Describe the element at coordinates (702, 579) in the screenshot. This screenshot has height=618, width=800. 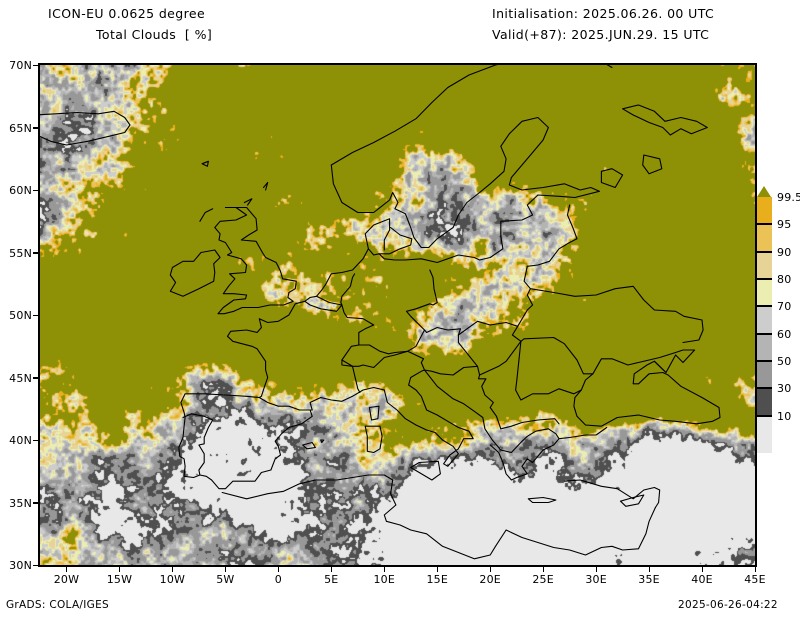
I see `x-axis-tick-40E: 40E` at that location.